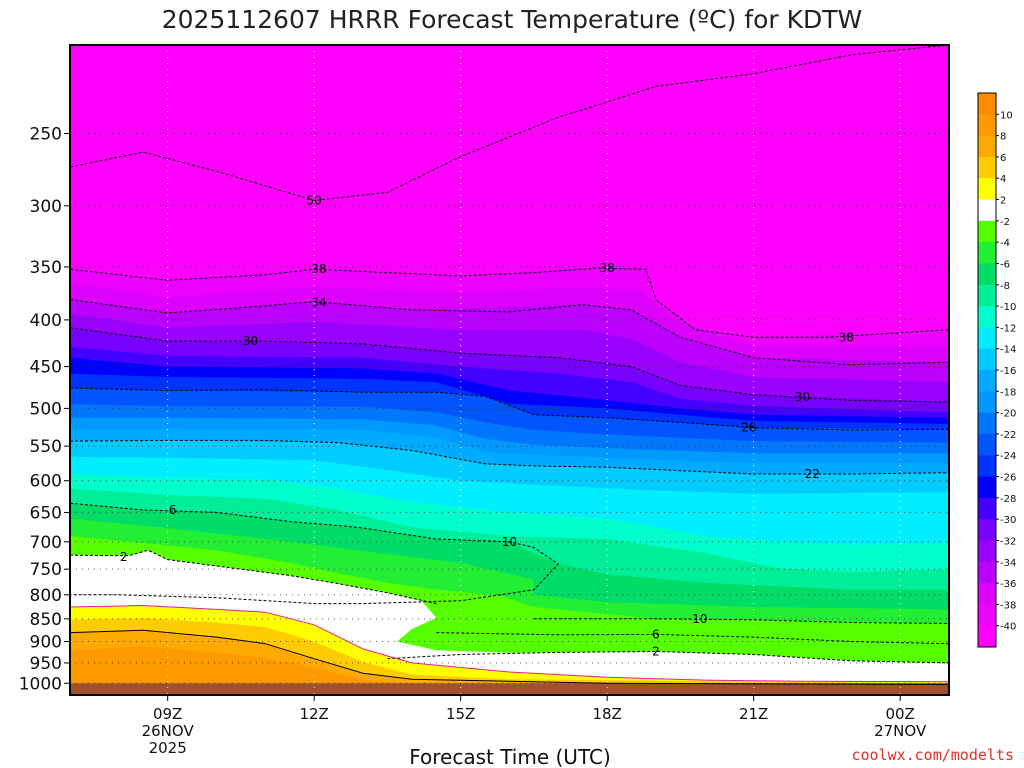 This screenshot has height=768, width=1024. Describe the element at coordinates (46, 570) in the screenshot. I see `y-tick-label: 750` at that location.